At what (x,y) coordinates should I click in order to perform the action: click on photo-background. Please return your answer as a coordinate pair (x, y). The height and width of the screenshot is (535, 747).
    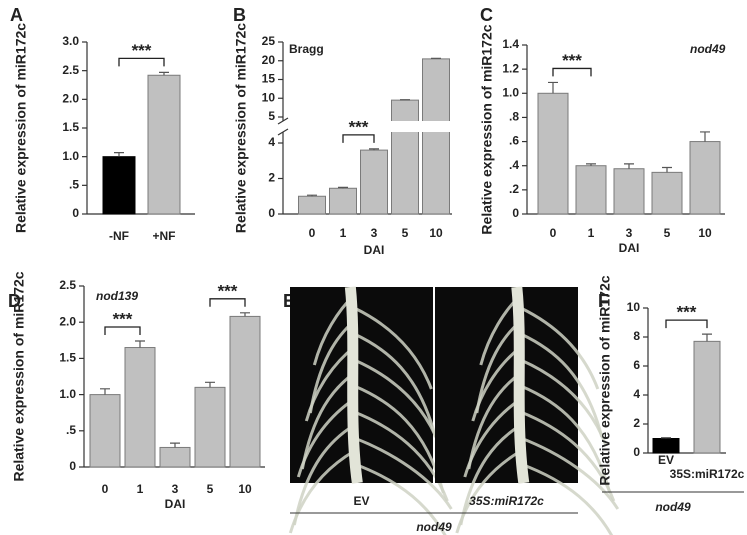
    Looking at the image, I should click on (361, 385).